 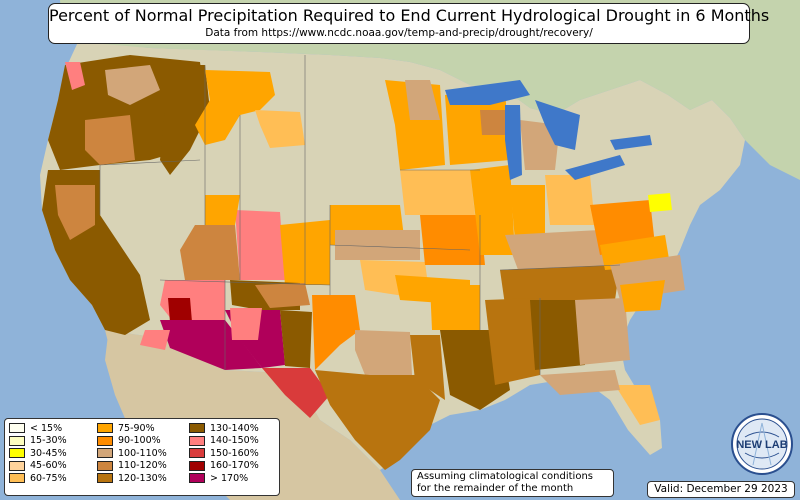 I want to click on legend-item: 100-110%, so click(x=132, y=453).